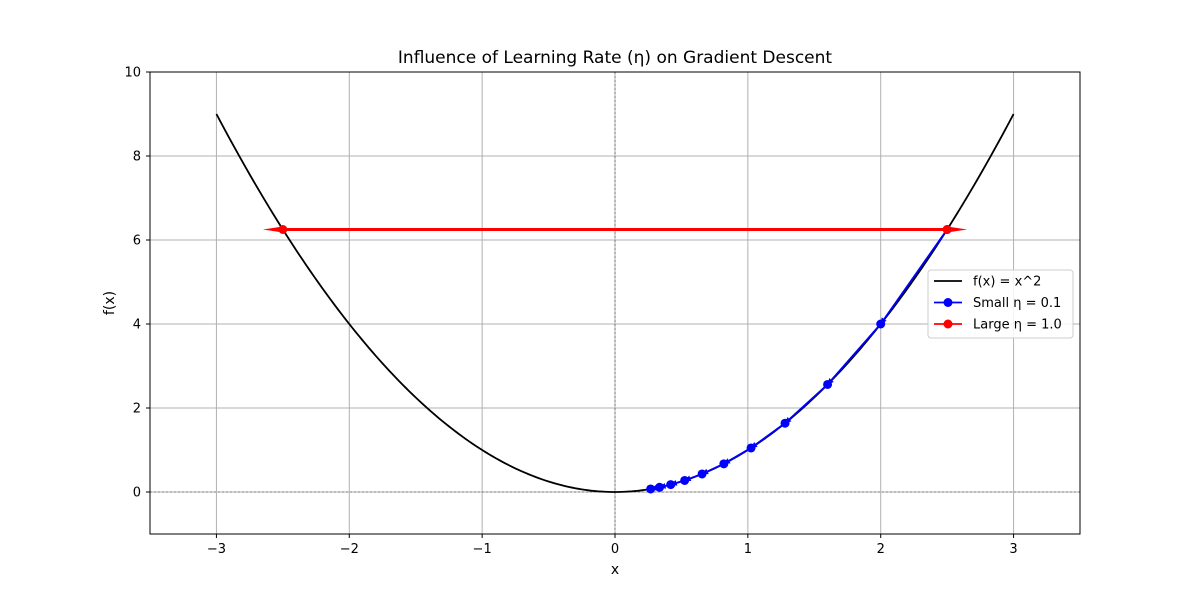 Image resolution: width=1200 pixels, height=600 pixels. Describe the element at coordinates (137, 325) in the screenshot. I see `y-tick-label: 4` at that location.